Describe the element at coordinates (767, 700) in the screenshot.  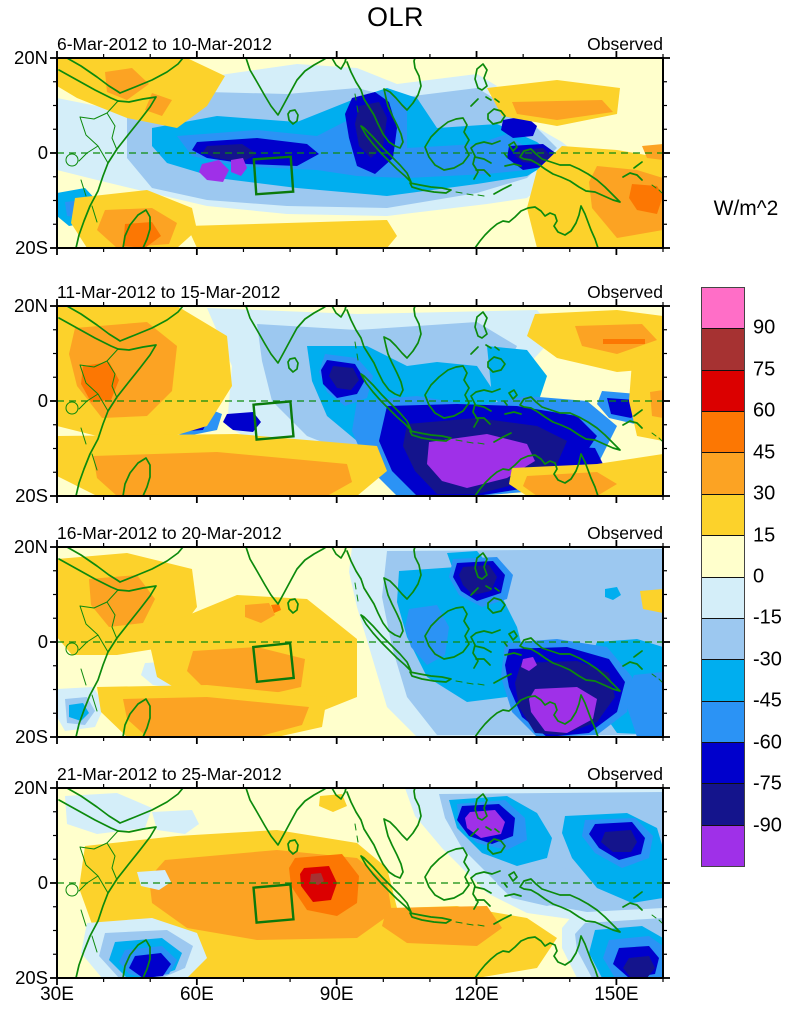
I see `colorbar-tick-label: -45` at that location.